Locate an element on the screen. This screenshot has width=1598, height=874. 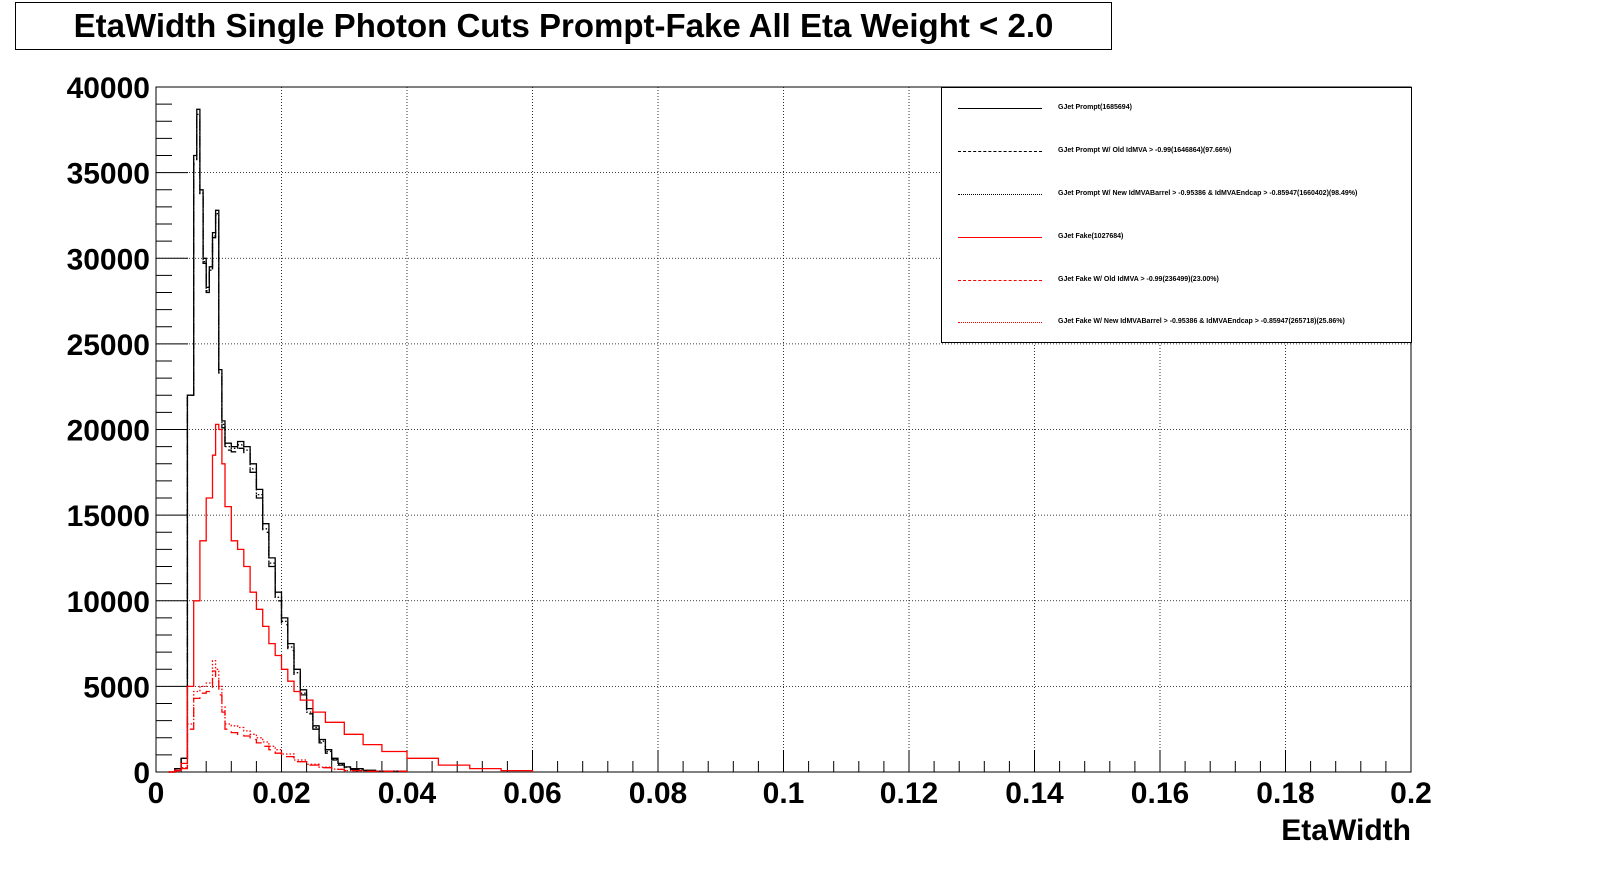
y-tick-label: 30000 is located at coordinates (108, 259).